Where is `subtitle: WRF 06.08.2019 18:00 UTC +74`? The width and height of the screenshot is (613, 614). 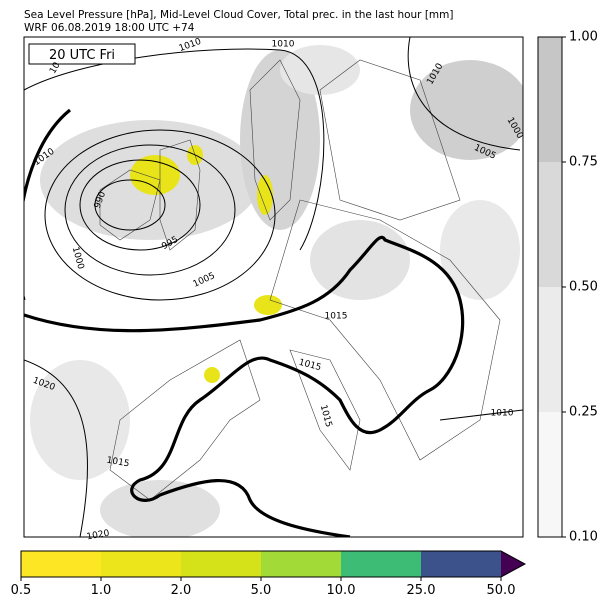
subtitle: WRF 06.08.2019 18:00 UTC +74 is located at coordinates (109, 28).